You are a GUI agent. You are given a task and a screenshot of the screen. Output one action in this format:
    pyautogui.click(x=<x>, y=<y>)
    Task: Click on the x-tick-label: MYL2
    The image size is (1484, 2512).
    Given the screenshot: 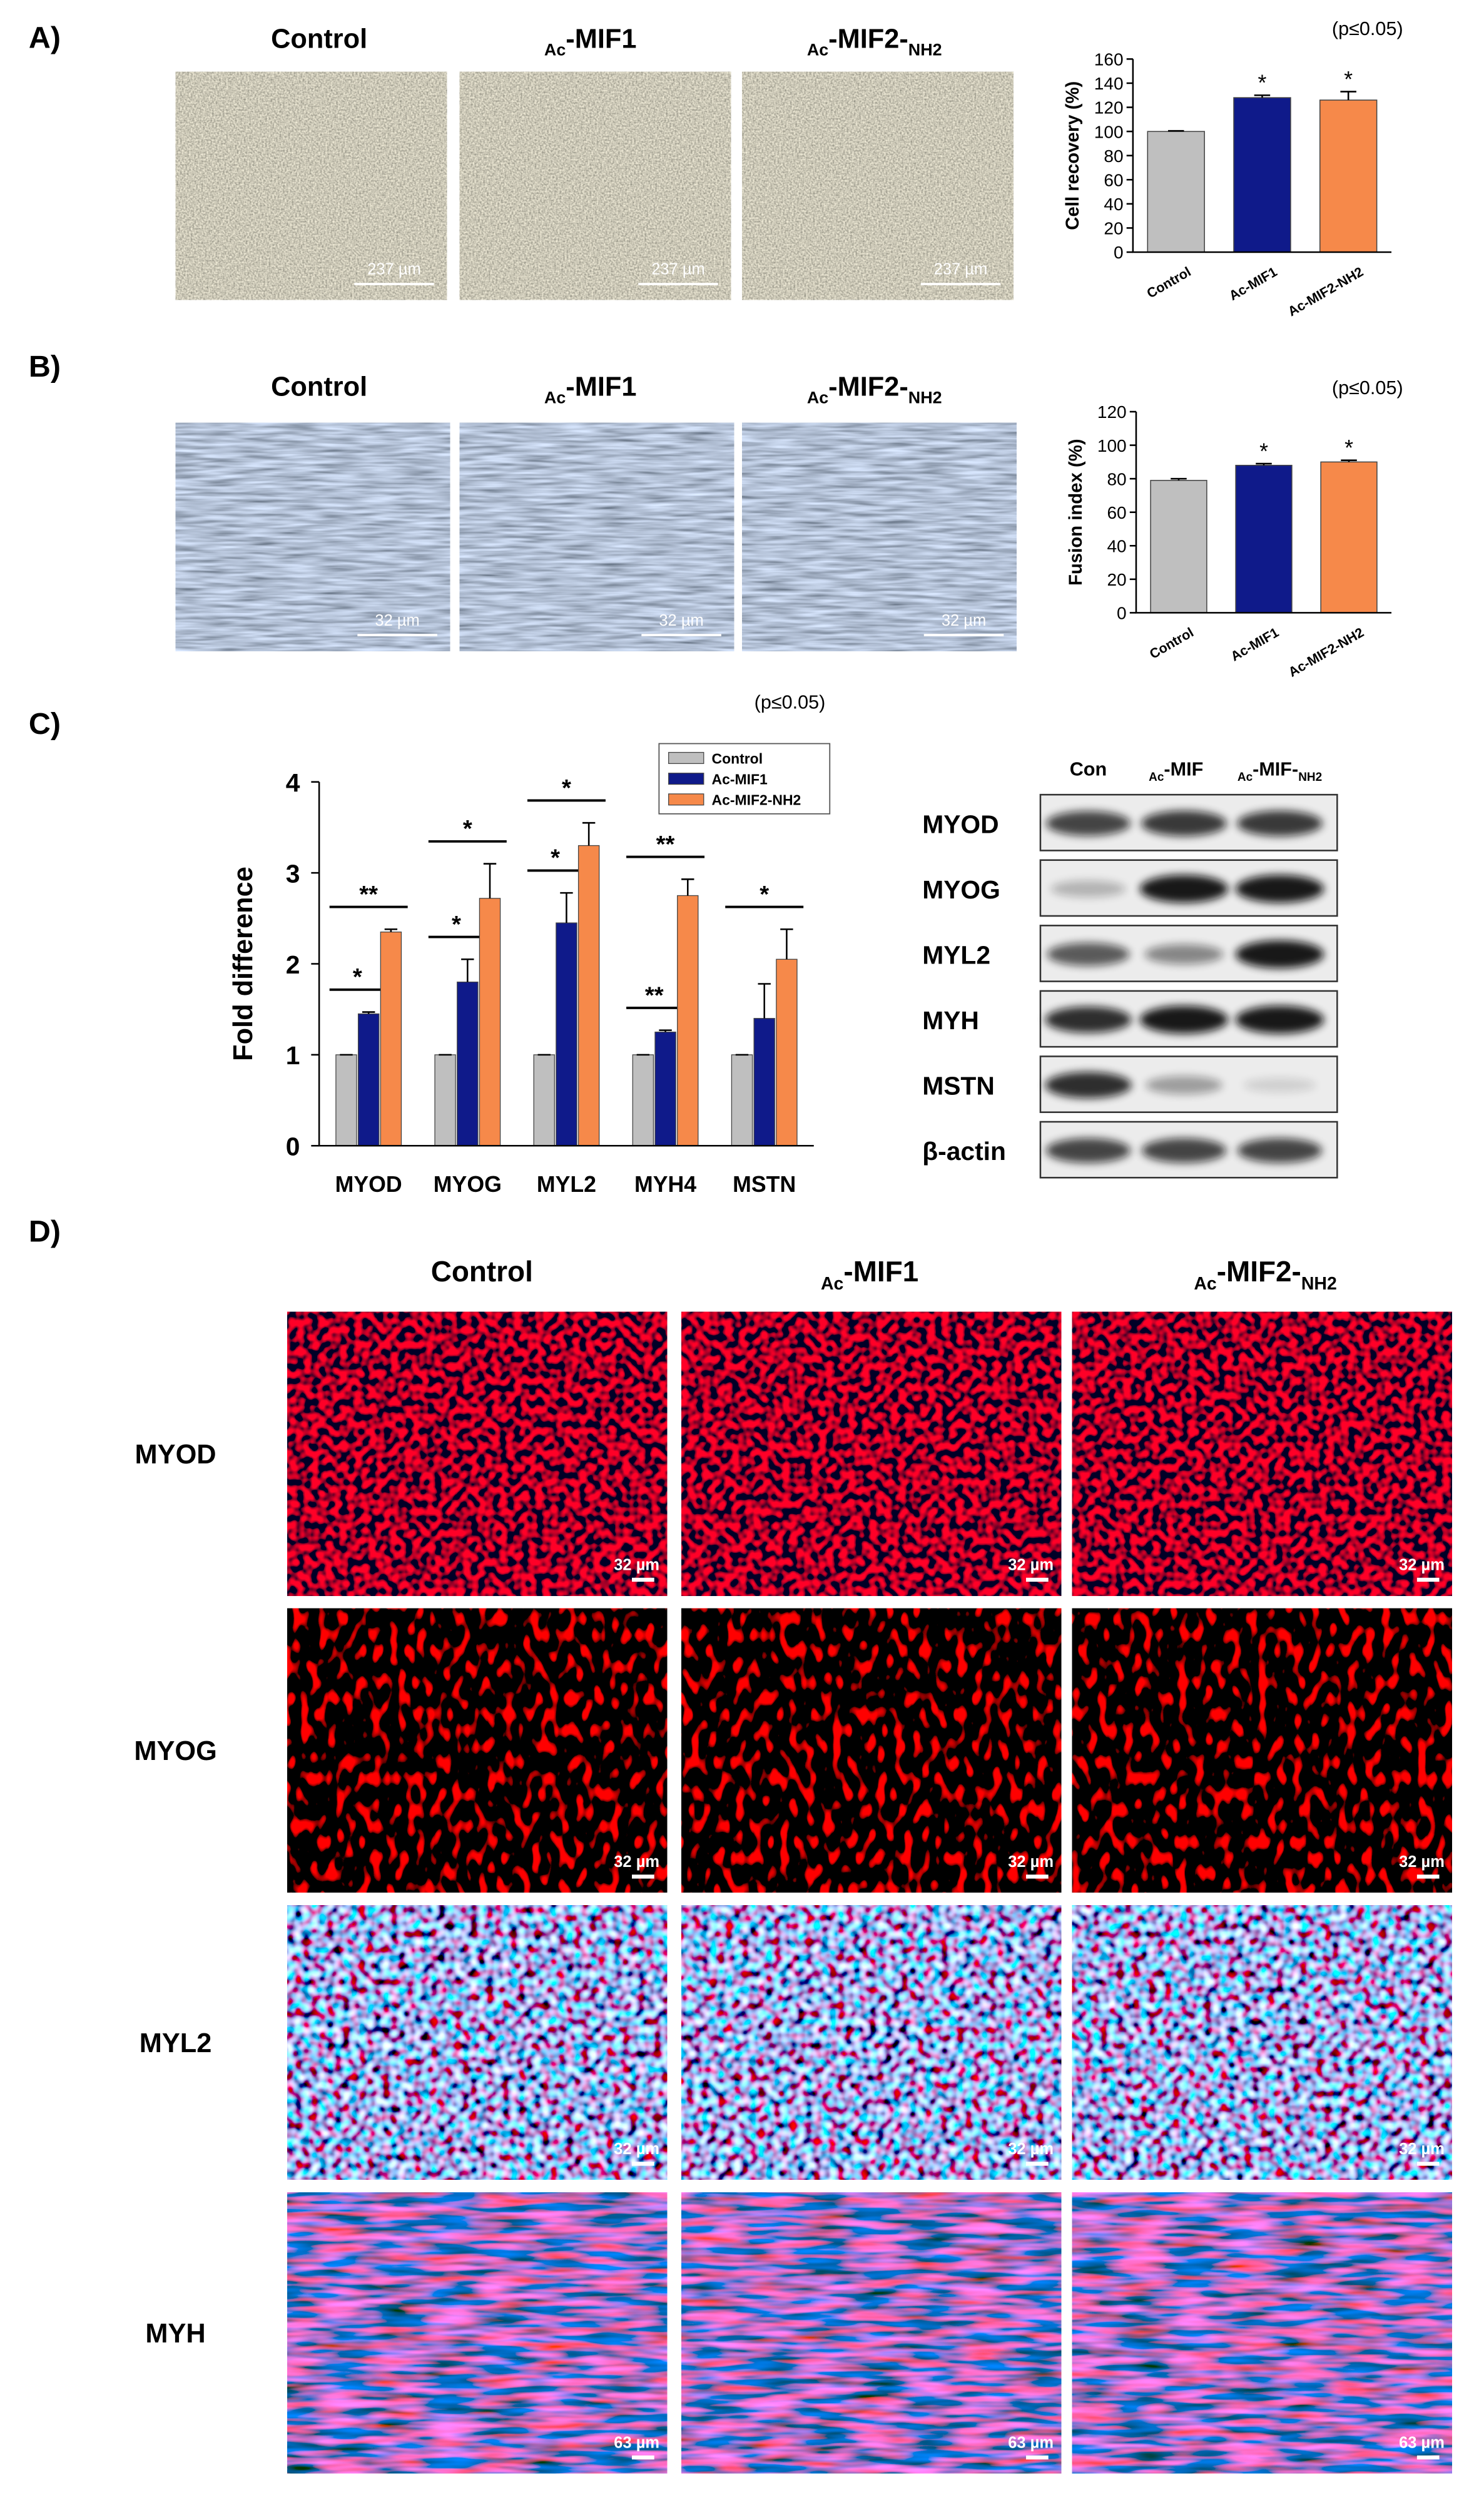 What is the action you would take?
    pyautogui.click(x=566, y=1184)
    